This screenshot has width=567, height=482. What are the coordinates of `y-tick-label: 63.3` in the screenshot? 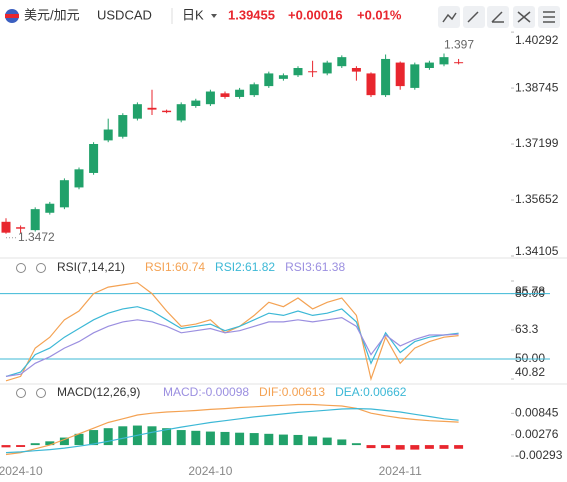 It's located at (527, 329).